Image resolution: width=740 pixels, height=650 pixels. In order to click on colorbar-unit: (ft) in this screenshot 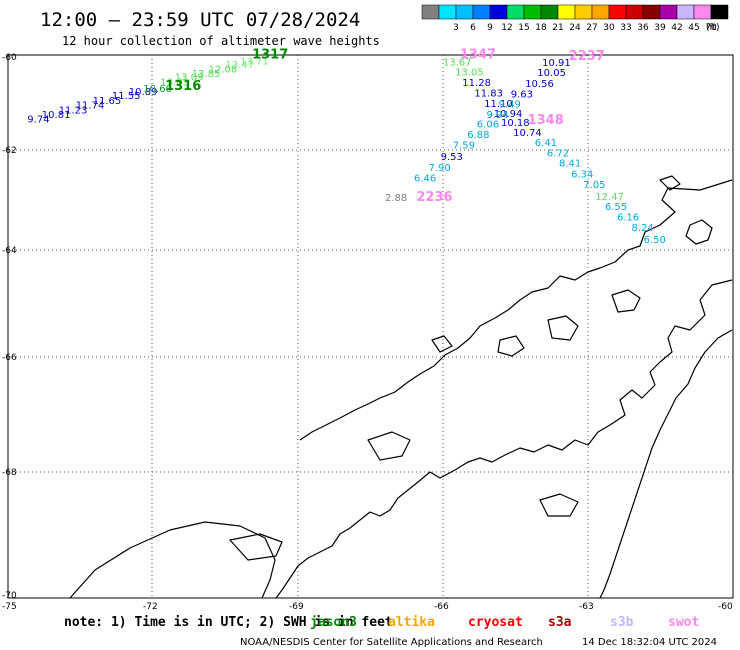, I will do `click(713, 28)`.